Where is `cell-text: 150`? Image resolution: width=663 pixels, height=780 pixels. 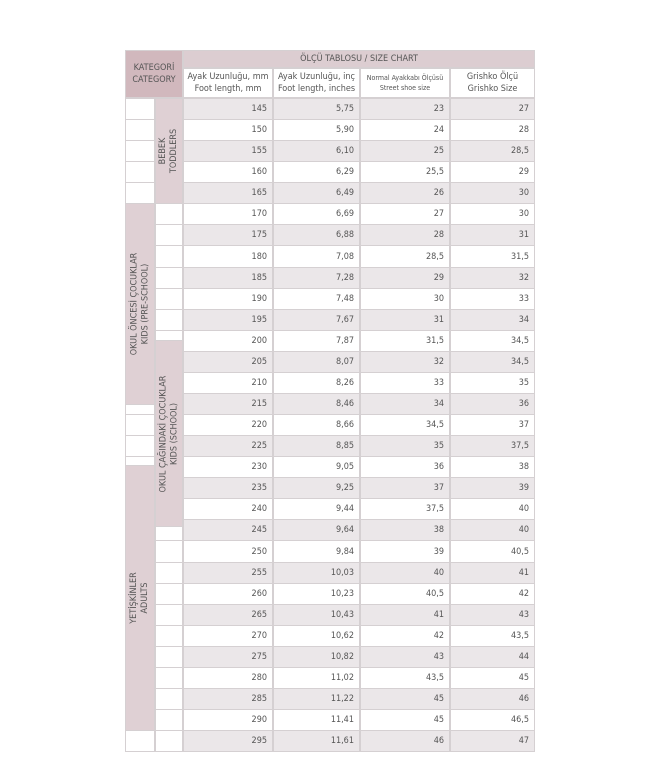
cell-text: 150 is located at coordinates (259, 130).